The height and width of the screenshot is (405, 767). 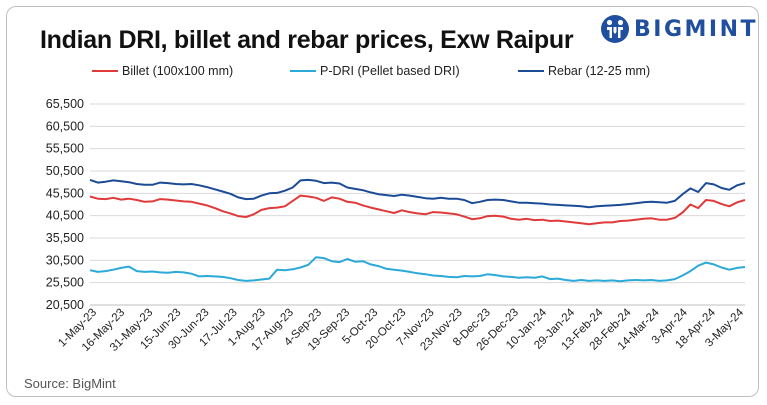 What do you see at coordinates (65, 149) in the screenshot?
I see `y-tick-label: 55,500` at bounding box center [65, 149].